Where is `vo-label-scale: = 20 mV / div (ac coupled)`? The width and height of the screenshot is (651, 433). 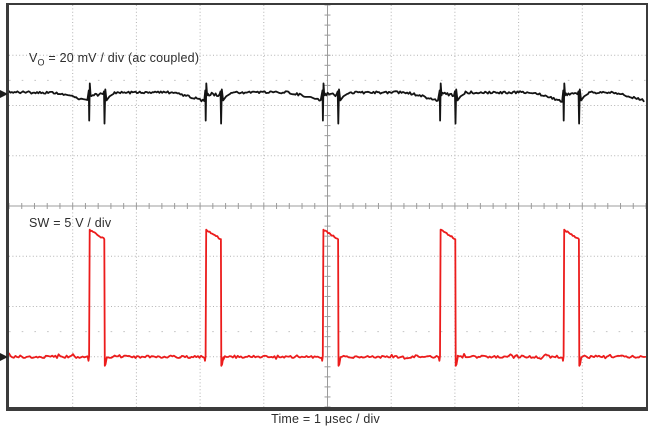 vo-label-scale: = 20 mV / div (ac coupled) is located at coordinates (122, 58).